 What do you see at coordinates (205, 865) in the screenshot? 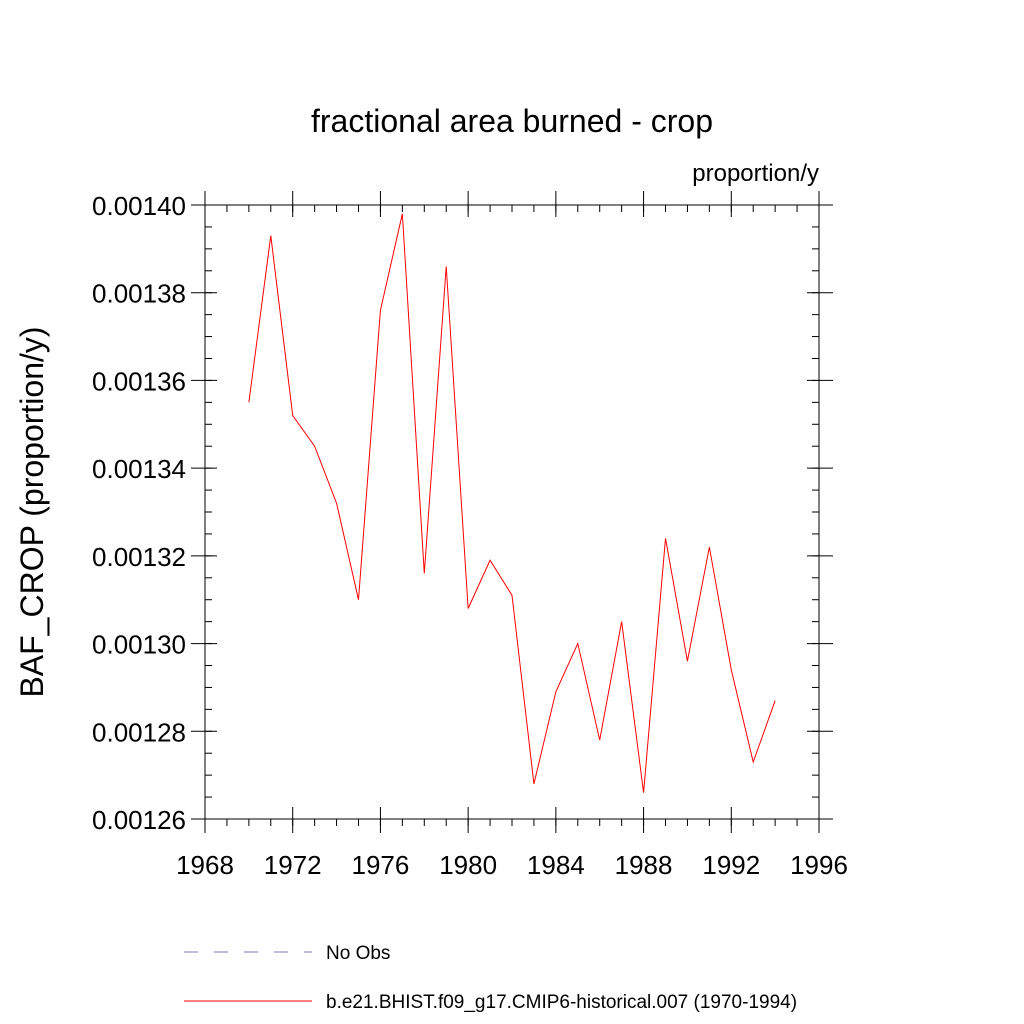
I see `x-tick-label: 1968` at bounding box center [205, 865].